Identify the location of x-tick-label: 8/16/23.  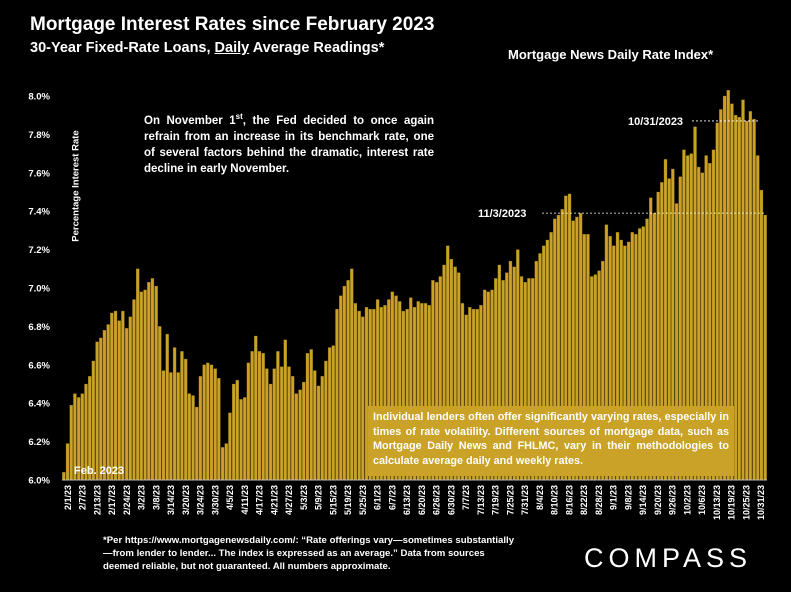
(569, 500).